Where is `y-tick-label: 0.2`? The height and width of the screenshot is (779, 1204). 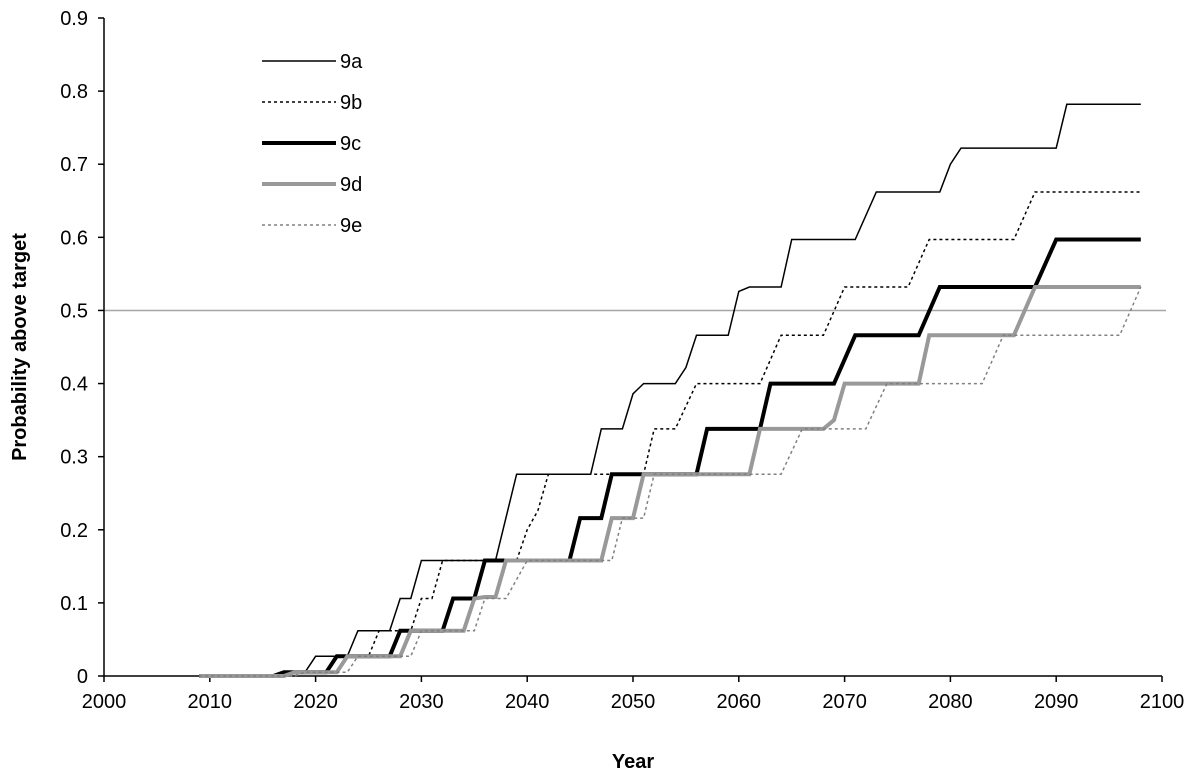
y-tick-label: 0.2 is located at coordinates (74, 531).